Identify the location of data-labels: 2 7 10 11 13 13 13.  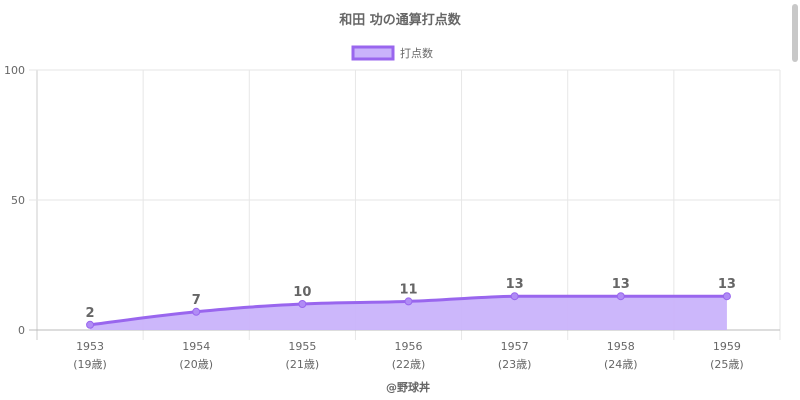
(411, 299).